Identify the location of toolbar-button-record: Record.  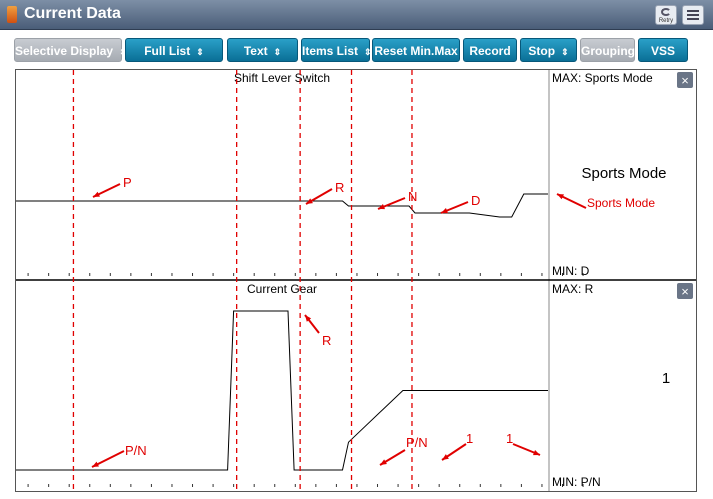
(490, 50).